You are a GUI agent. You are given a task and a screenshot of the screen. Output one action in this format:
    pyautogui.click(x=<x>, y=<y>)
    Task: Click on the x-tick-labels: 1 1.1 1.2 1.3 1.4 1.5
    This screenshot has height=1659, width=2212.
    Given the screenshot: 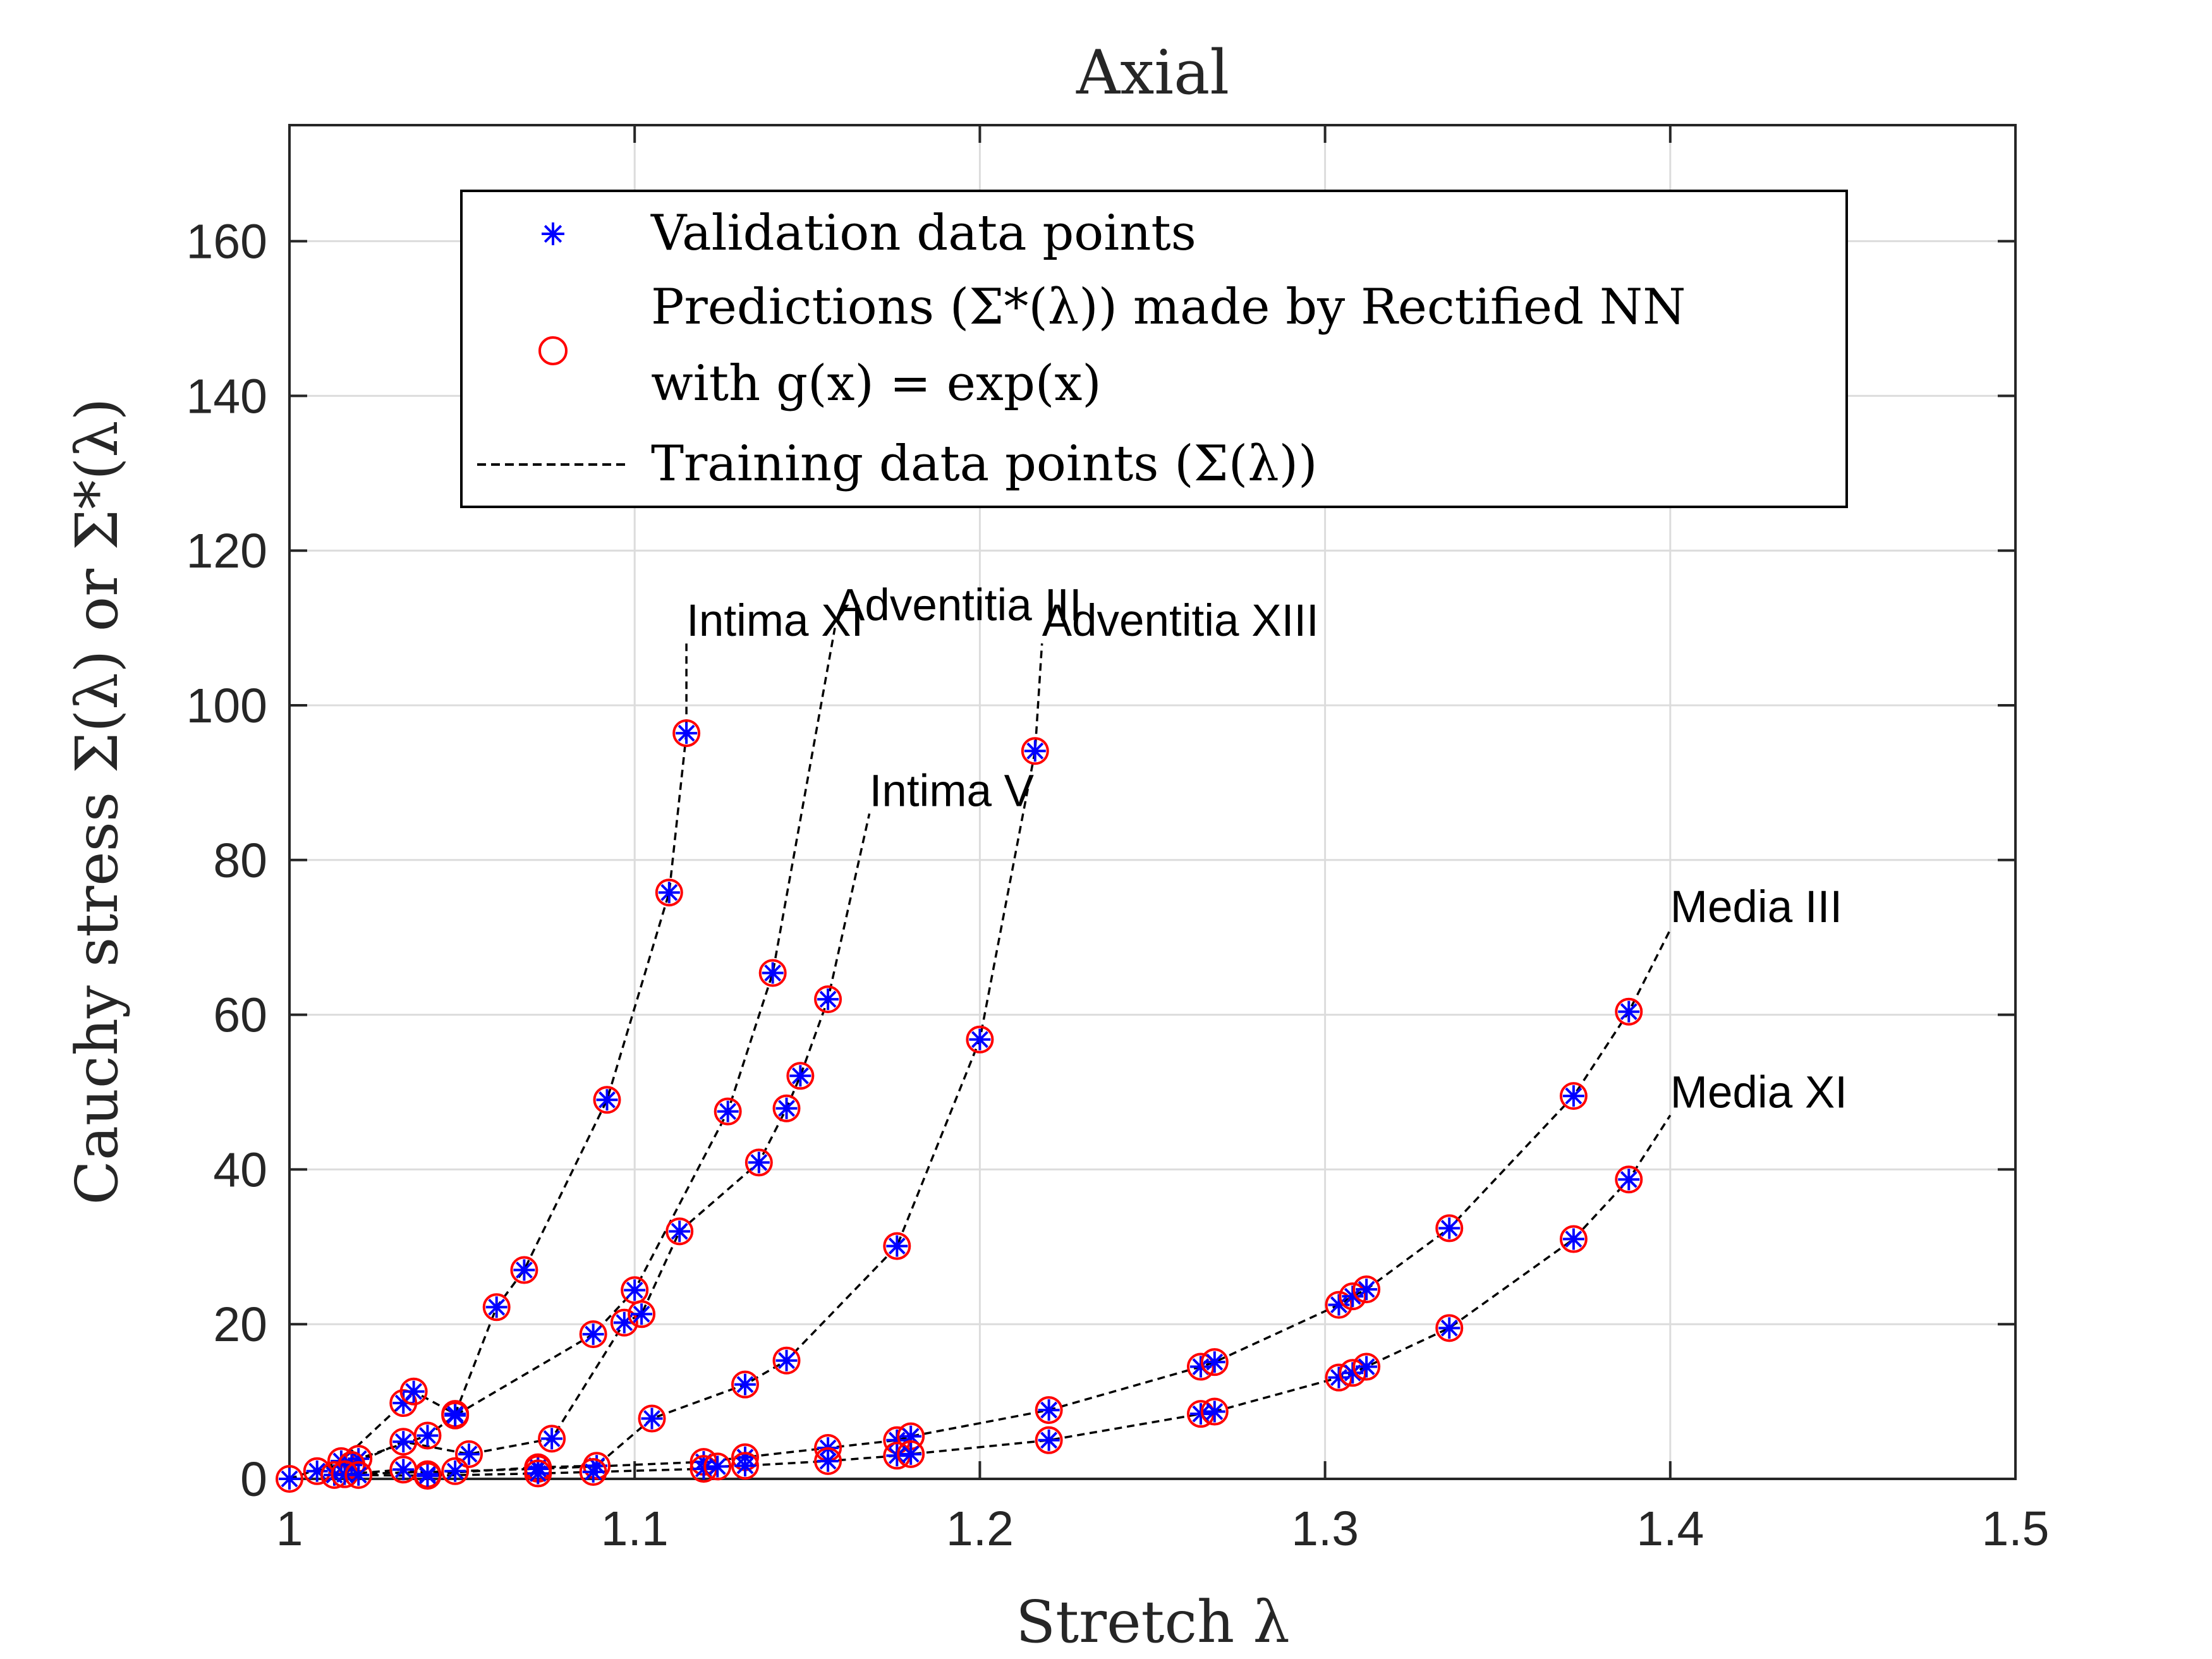 What is the action you would take?
    pyautogui.click(x=1163, y=1529)
    